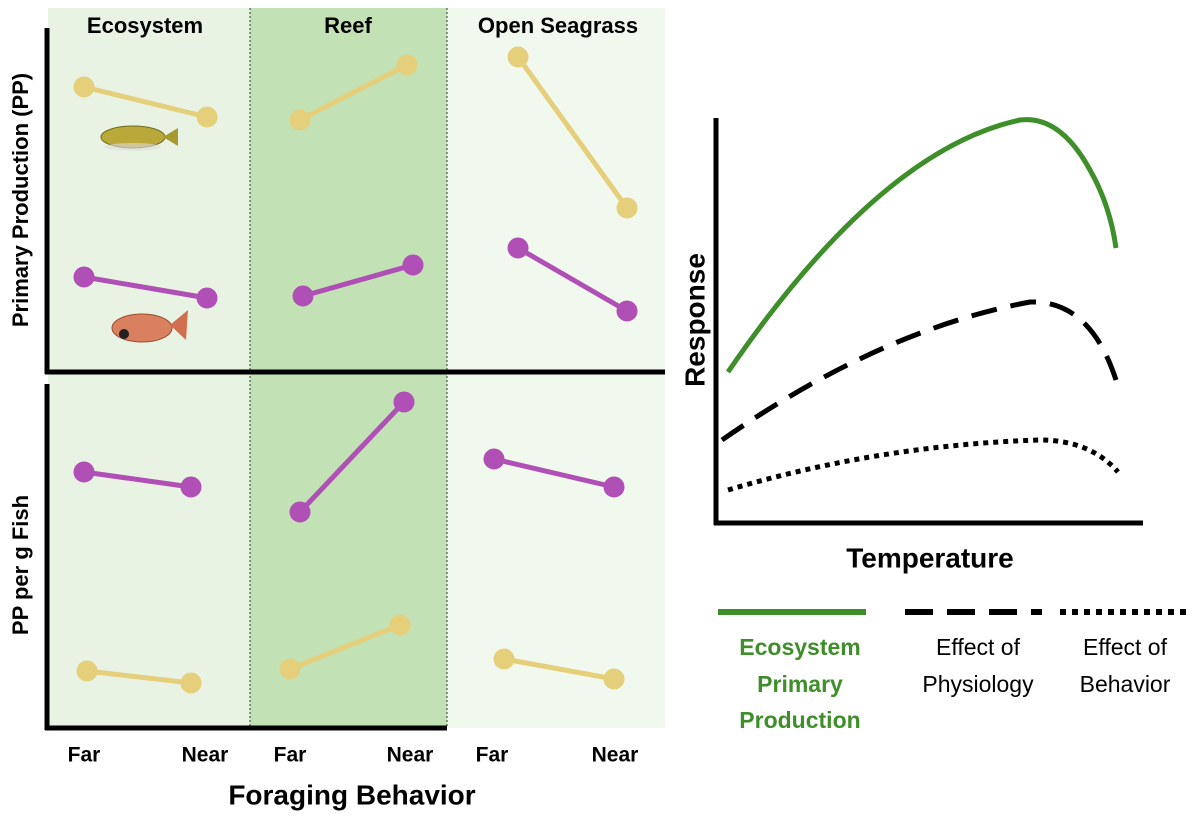 This screenshot has width=1200, height=824. I want to click on x-label: Temperature, so click(930, 557).